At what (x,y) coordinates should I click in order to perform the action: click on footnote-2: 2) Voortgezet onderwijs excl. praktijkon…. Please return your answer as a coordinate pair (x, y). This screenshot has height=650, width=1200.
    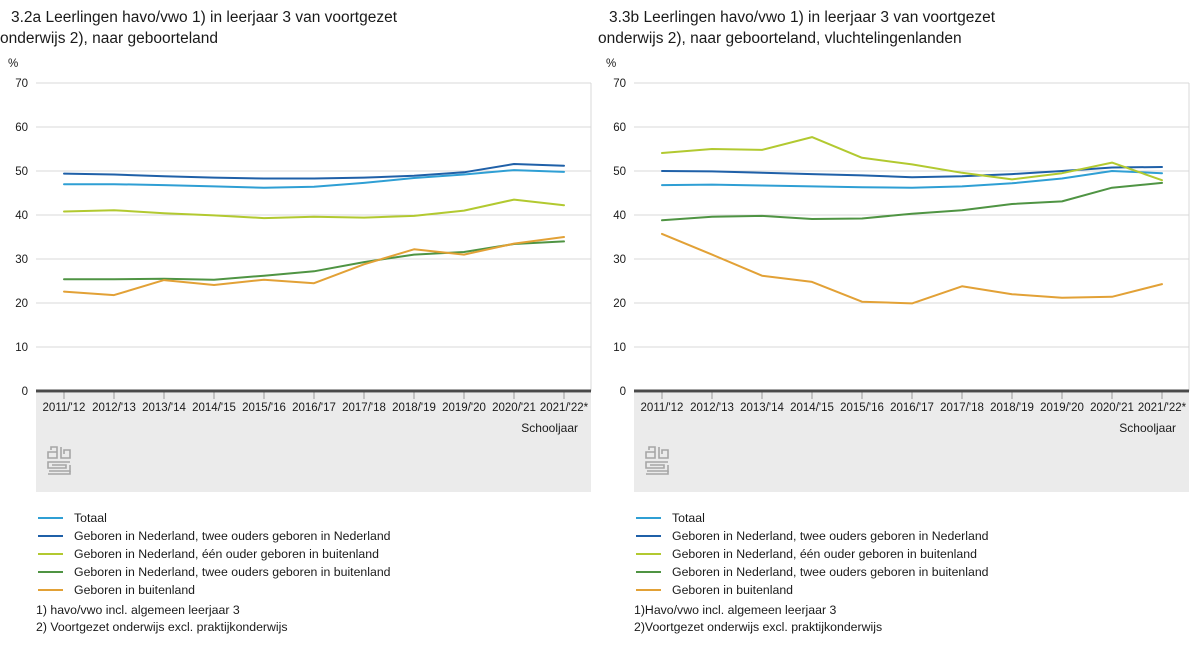
    Looking at the image, I should click on (162, 626).